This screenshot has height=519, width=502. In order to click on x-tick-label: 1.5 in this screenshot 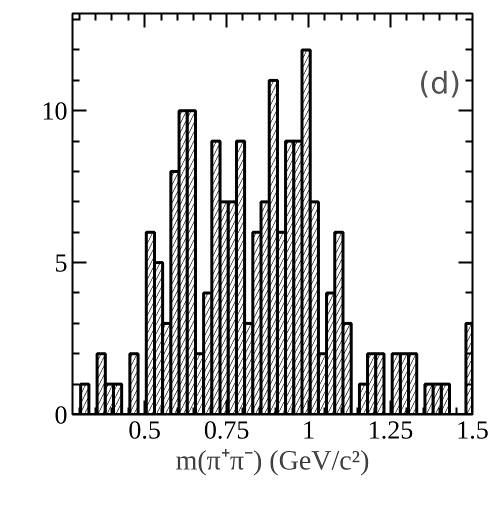, I will do `click(472, 430)`.